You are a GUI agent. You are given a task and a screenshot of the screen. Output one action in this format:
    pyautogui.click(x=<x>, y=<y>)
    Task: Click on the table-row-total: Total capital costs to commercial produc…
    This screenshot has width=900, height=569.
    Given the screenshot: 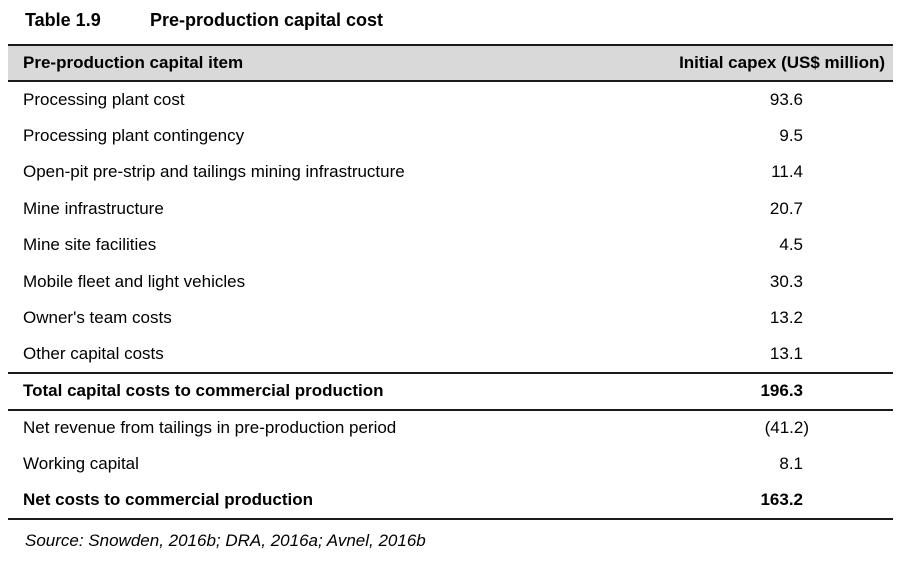 What is the action you would take?
    pyautogui.click(x=450, y=391)
    